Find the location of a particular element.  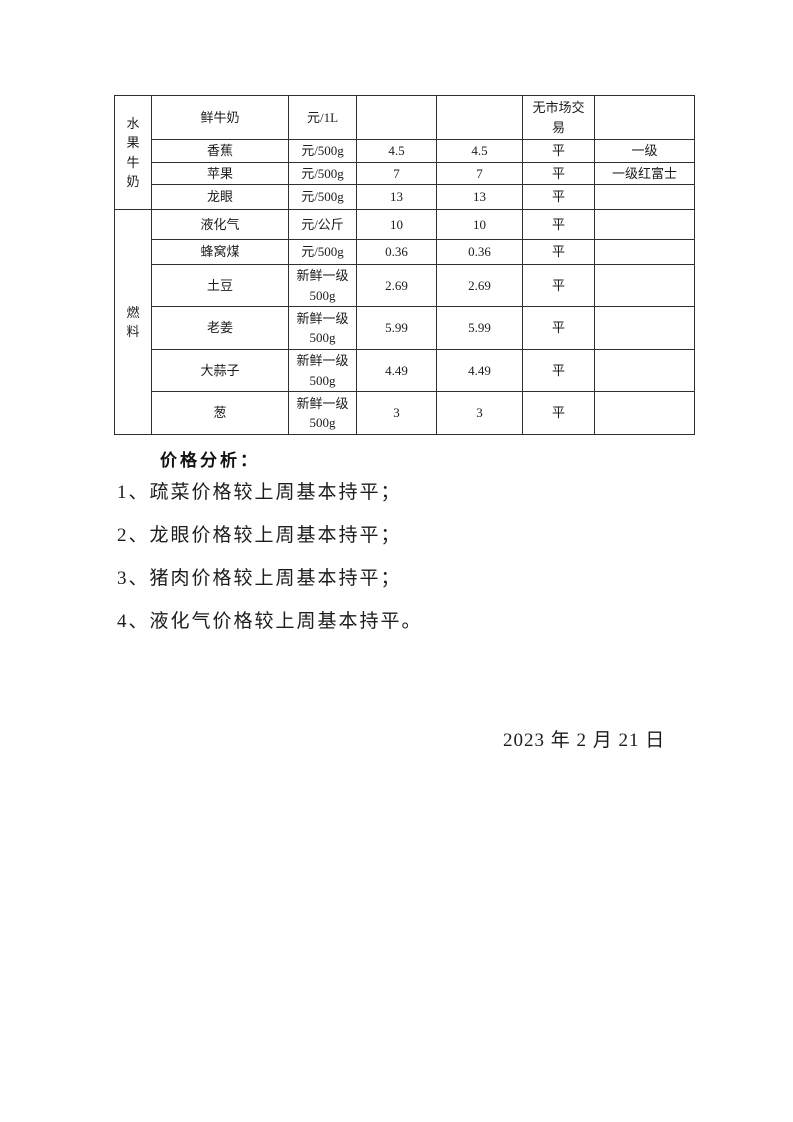

price2-cell: 4.5 is located at coordinates (479, 151).